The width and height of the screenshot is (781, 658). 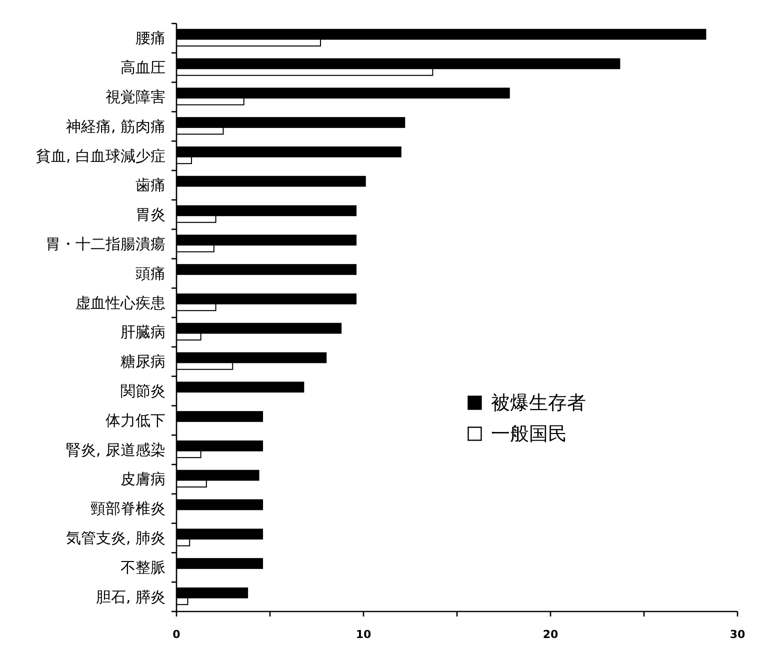 What do you see at coordinates (101, 155) in the screenshot?
I see `category-label: 貧血, 白血球減少症` at bounding box center [101, 155].